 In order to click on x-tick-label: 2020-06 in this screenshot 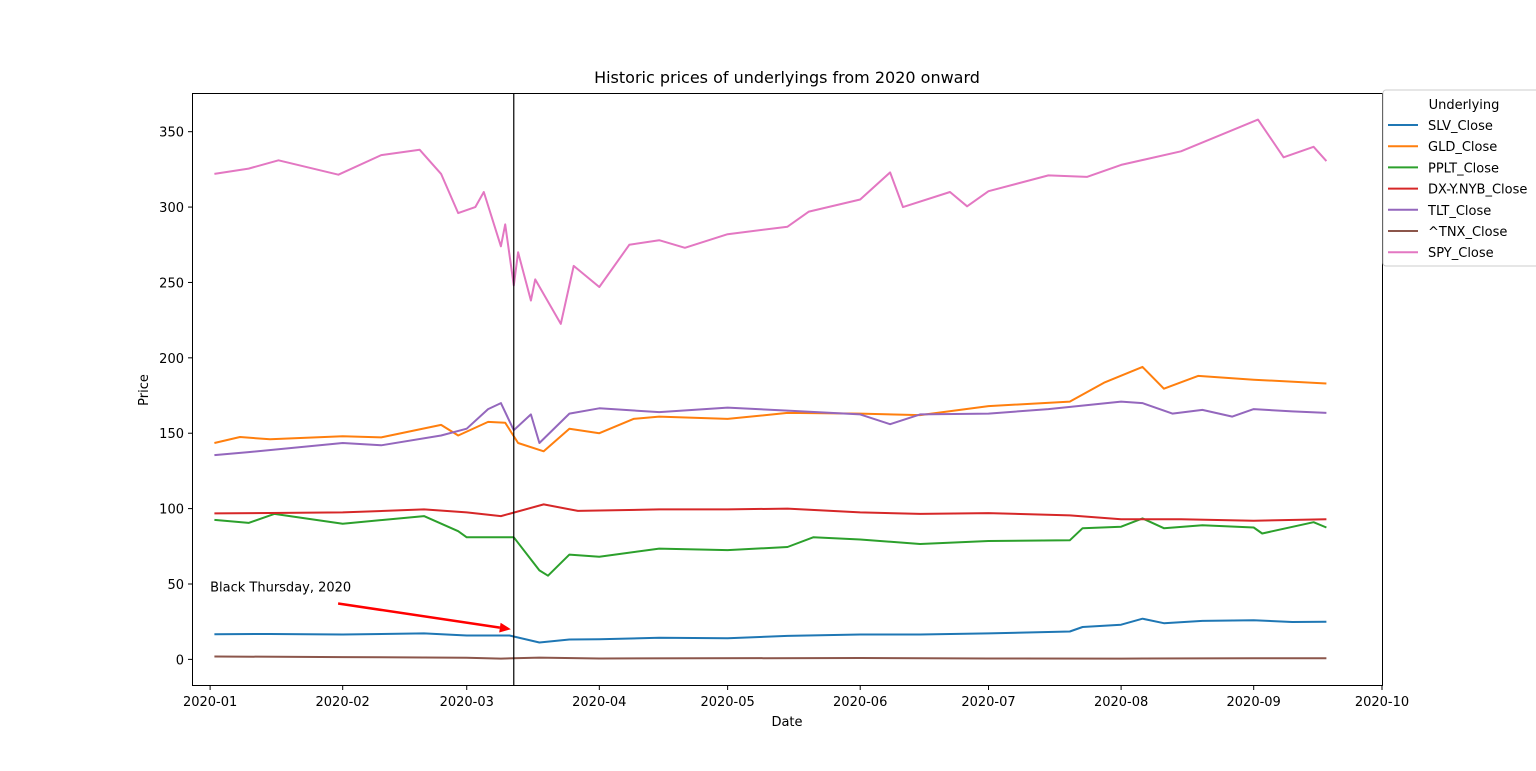, I will do `click(860, 702)`.